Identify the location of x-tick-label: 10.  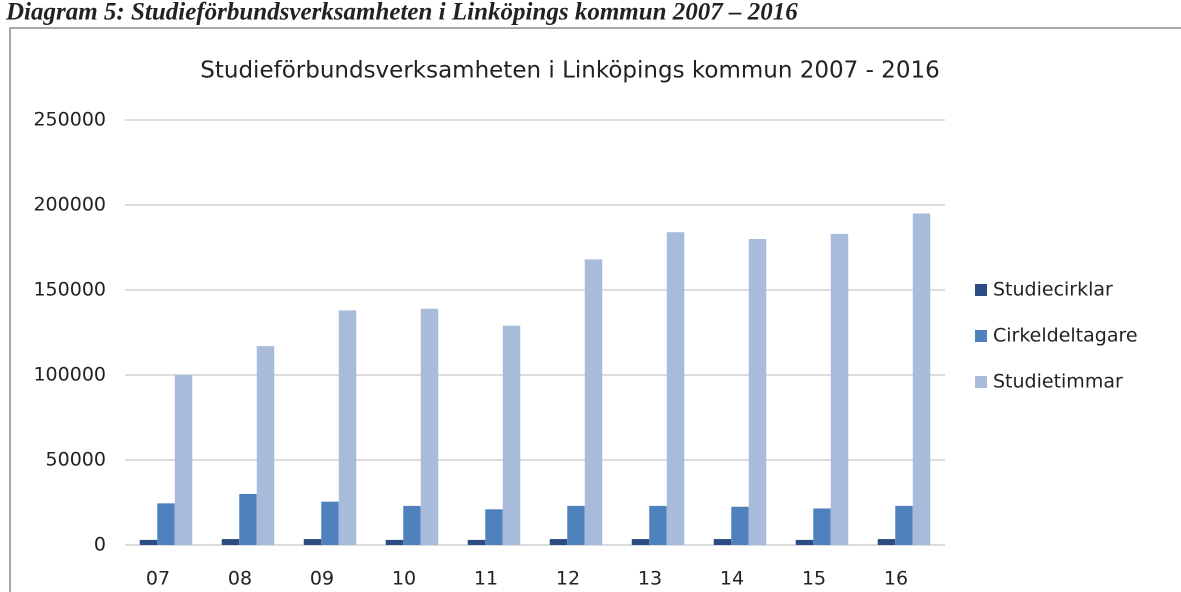
(404, 579).